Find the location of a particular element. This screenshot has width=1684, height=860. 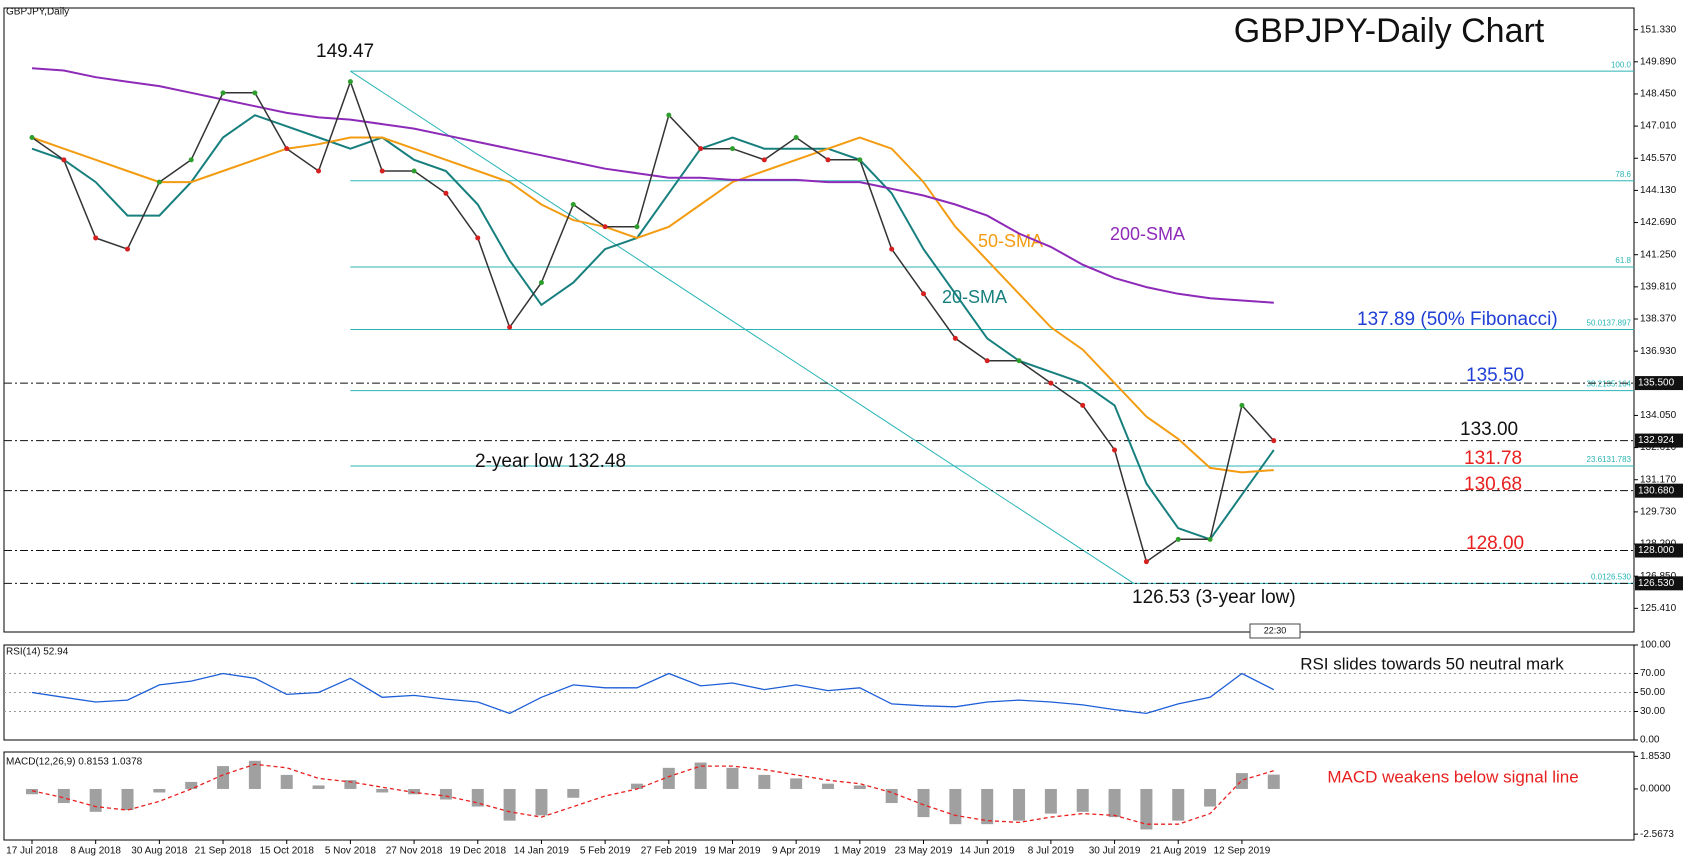

y-tick-label: 145.570 is located at coordinates (1658, 158).